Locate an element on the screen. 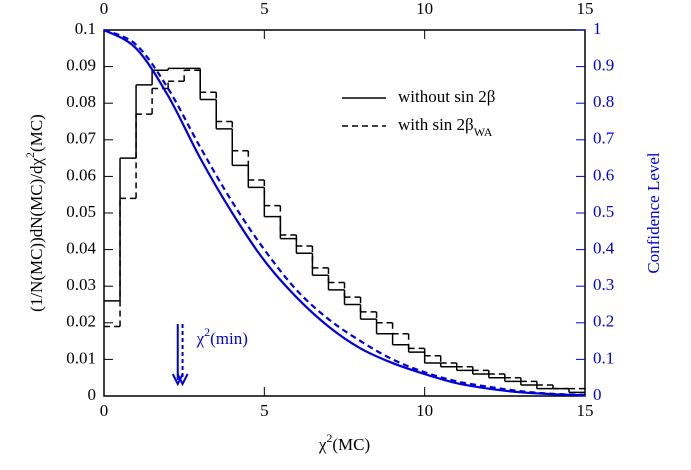  x-top-tick-label: 5 is located at coordinates (264, 9).